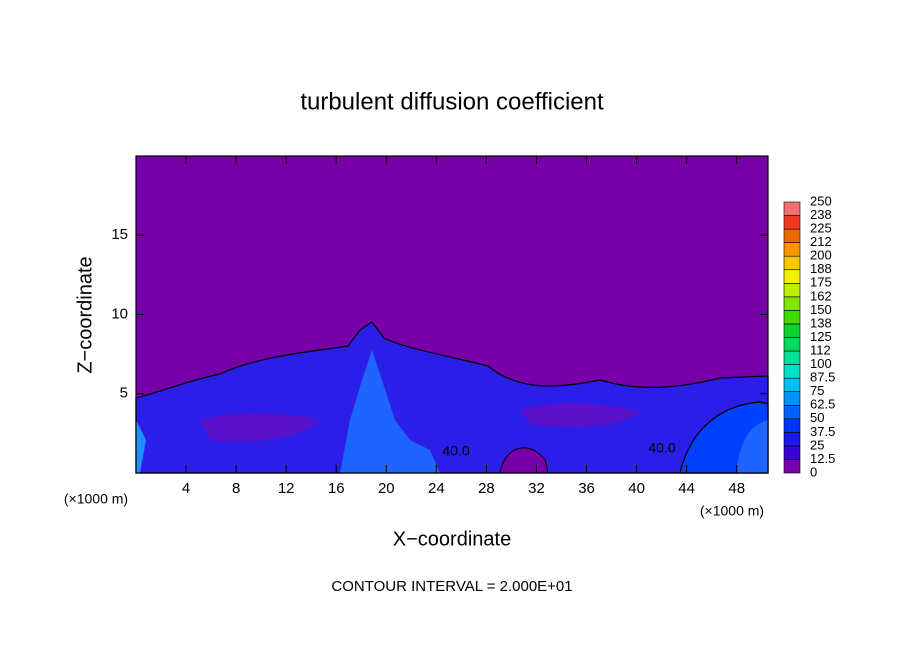  Describe the element at coordinates (821, 336) in the screenshot. I see `colorbar-label: 125` at that location.